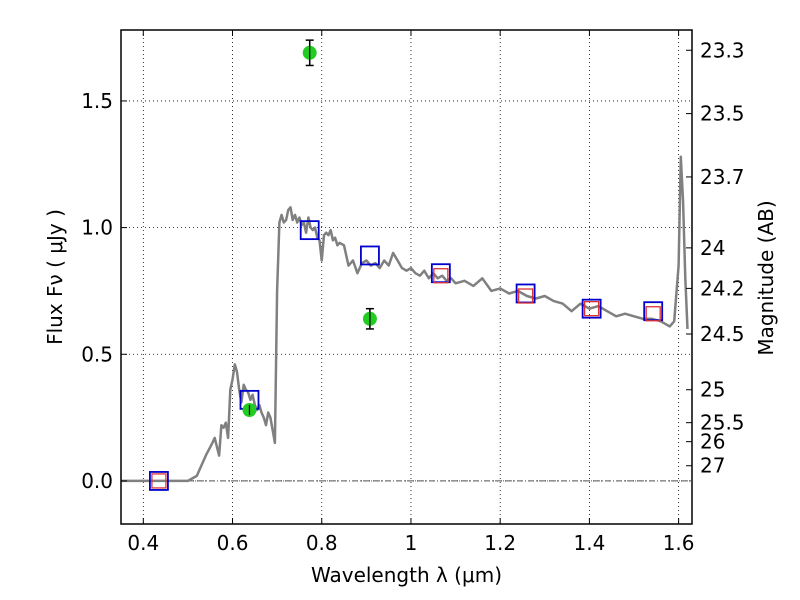  Describe the element at coordinates (406, 575) in the screenshot. I see `x-axis-label: Wavelength λ (μm)` at that location.